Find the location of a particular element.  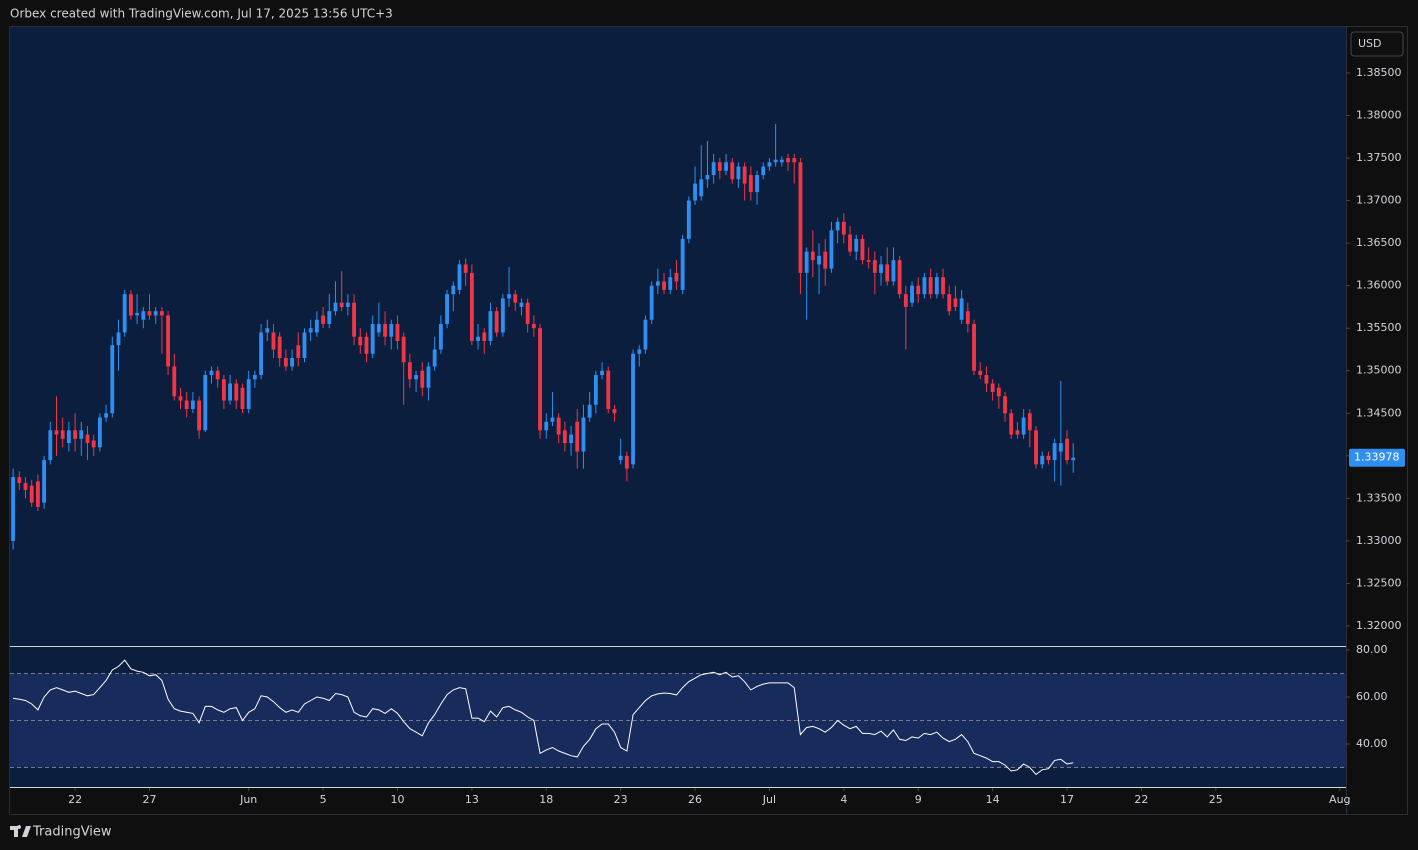

x-tick-label: 18 is located at coordinates (546, 799).